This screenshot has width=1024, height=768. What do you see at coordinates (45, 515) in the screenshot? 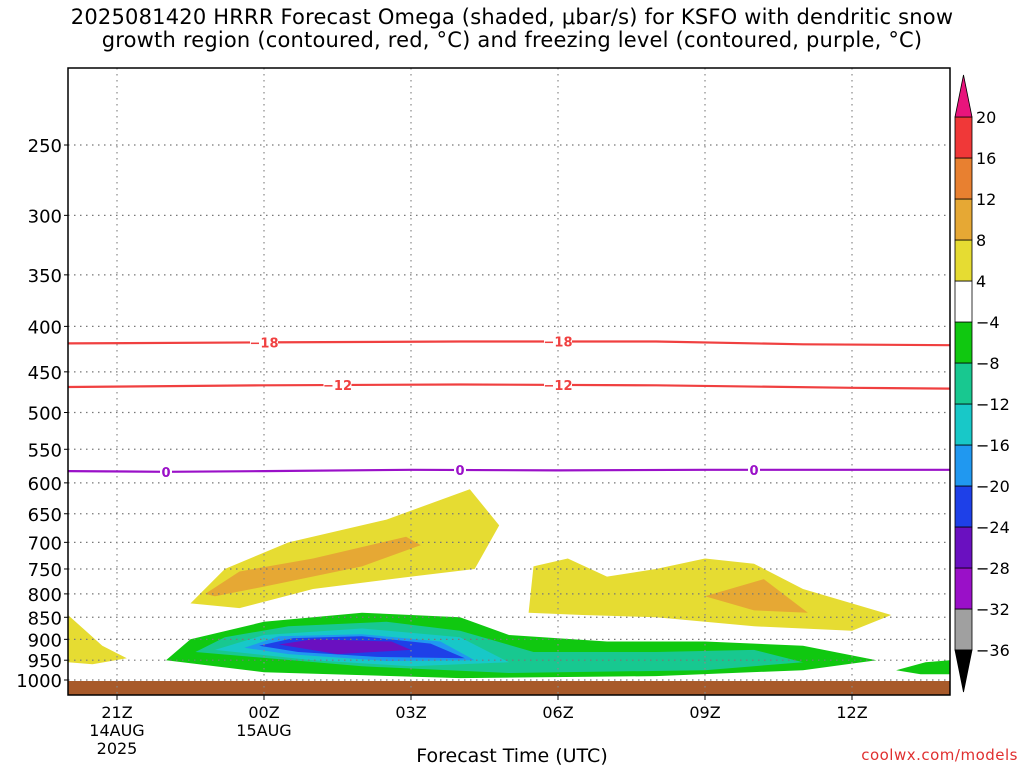
I see `y-tick-label-650: 650` at bounding box center [45, 515].